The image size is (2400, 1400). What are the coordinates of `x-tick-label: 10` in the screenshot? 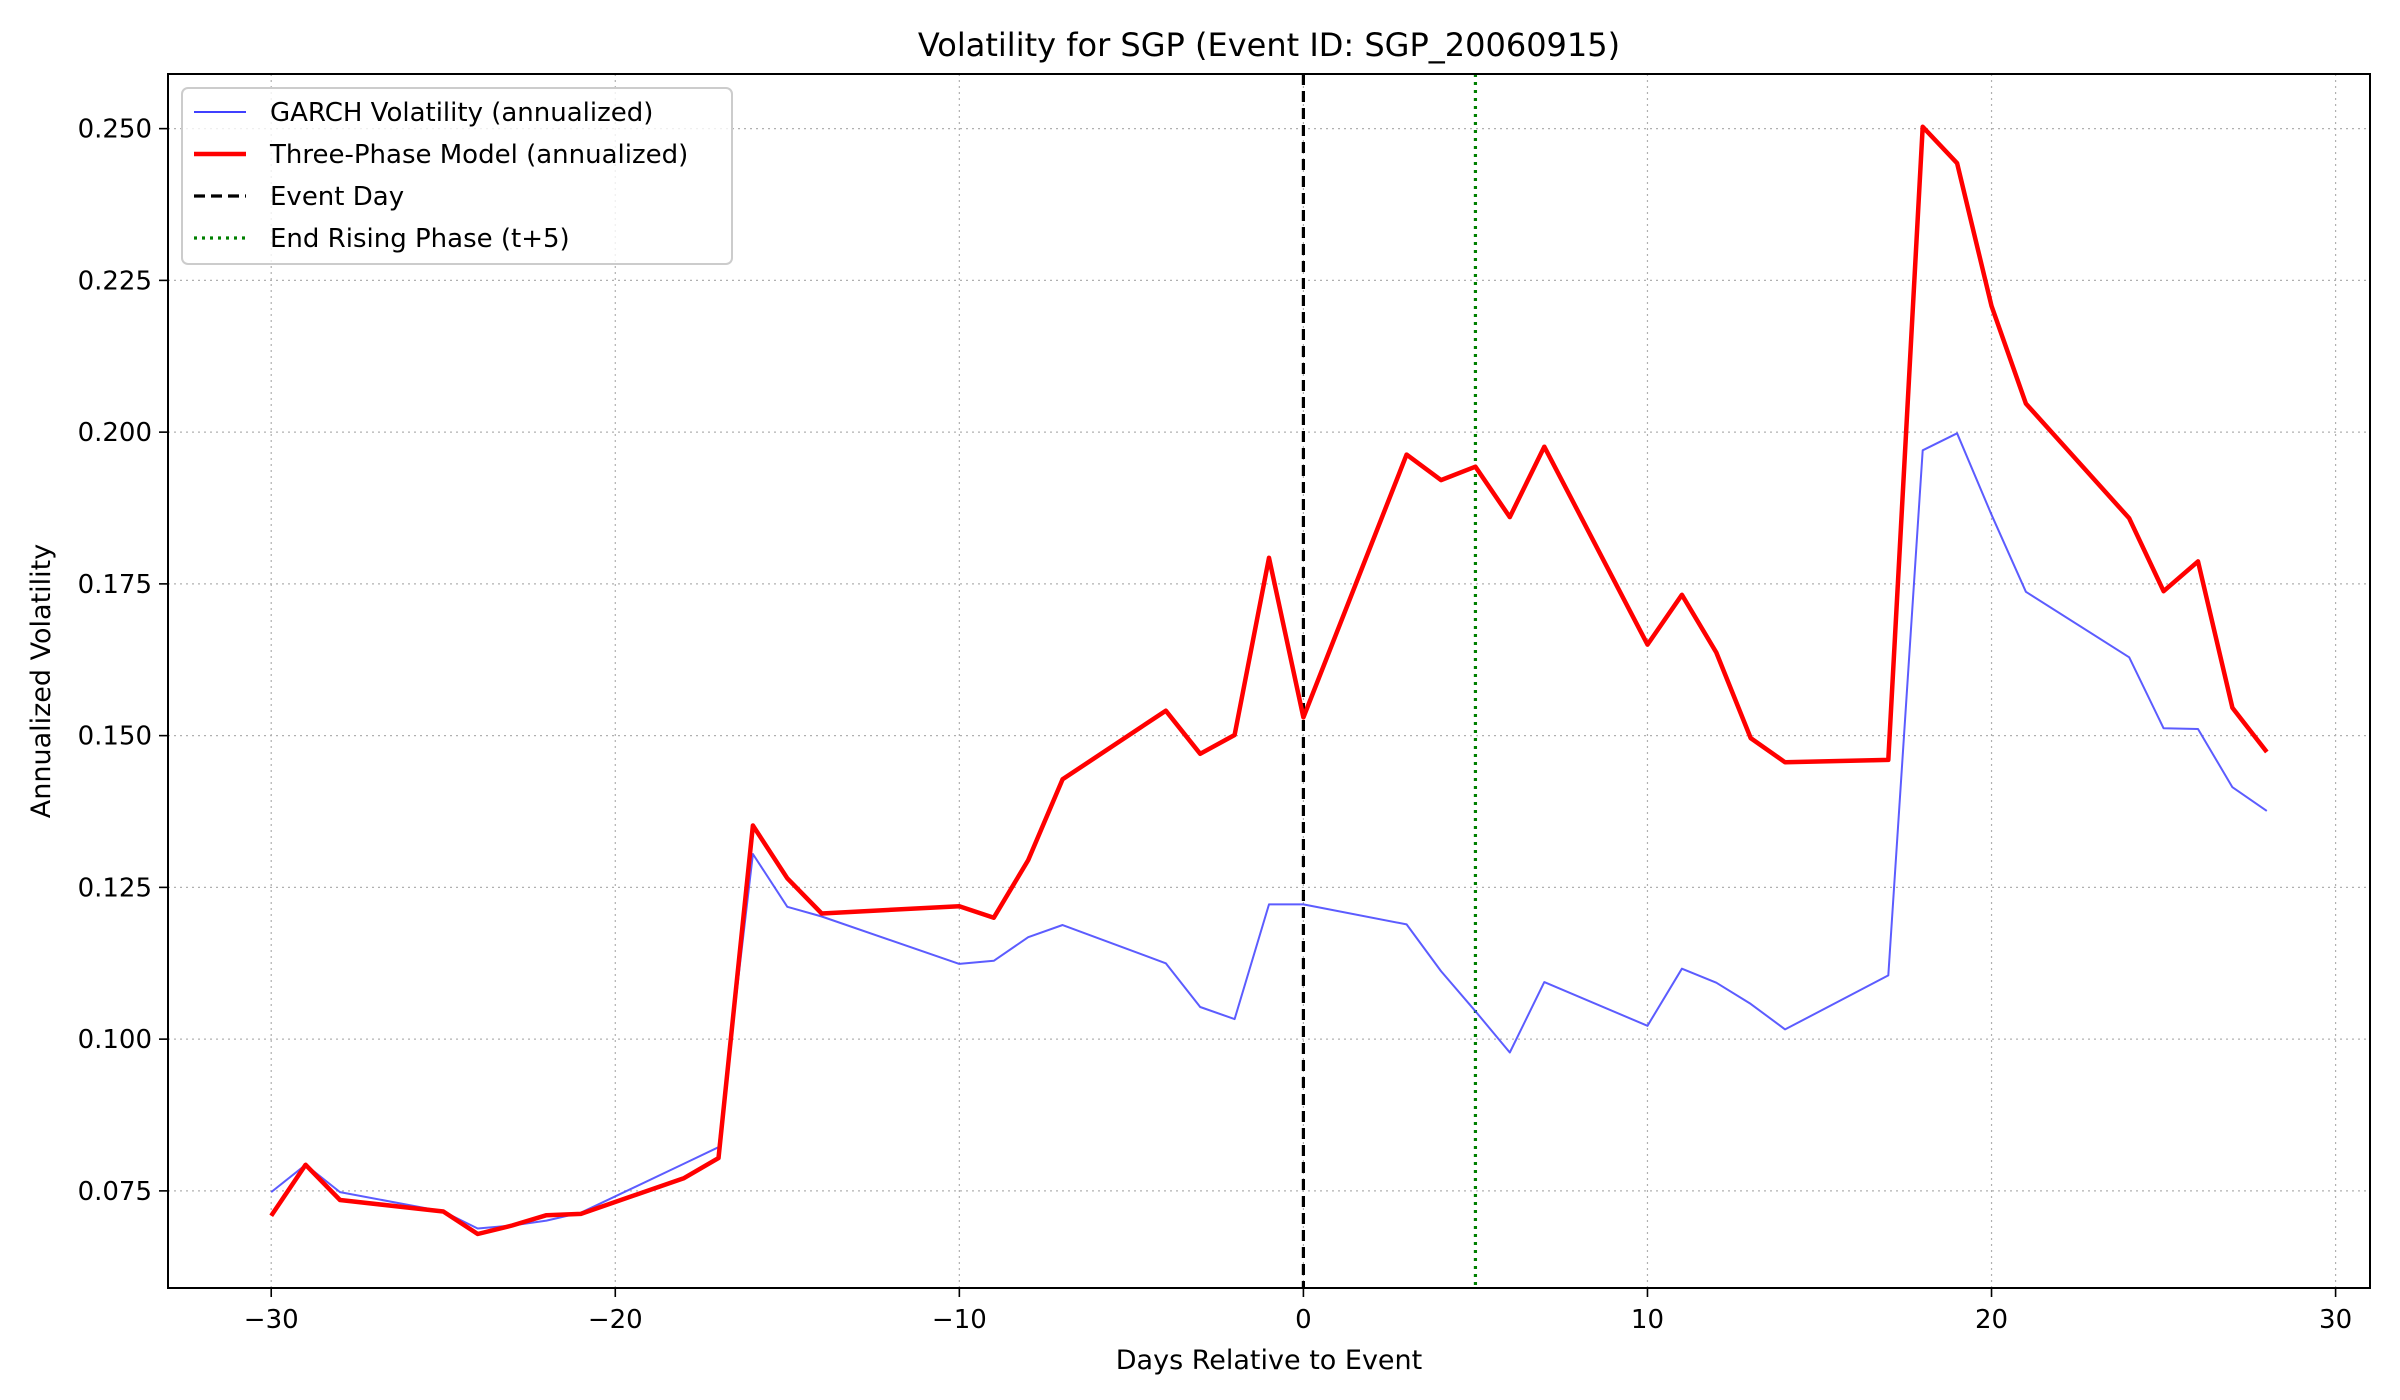 It's located at (1647, 1320).